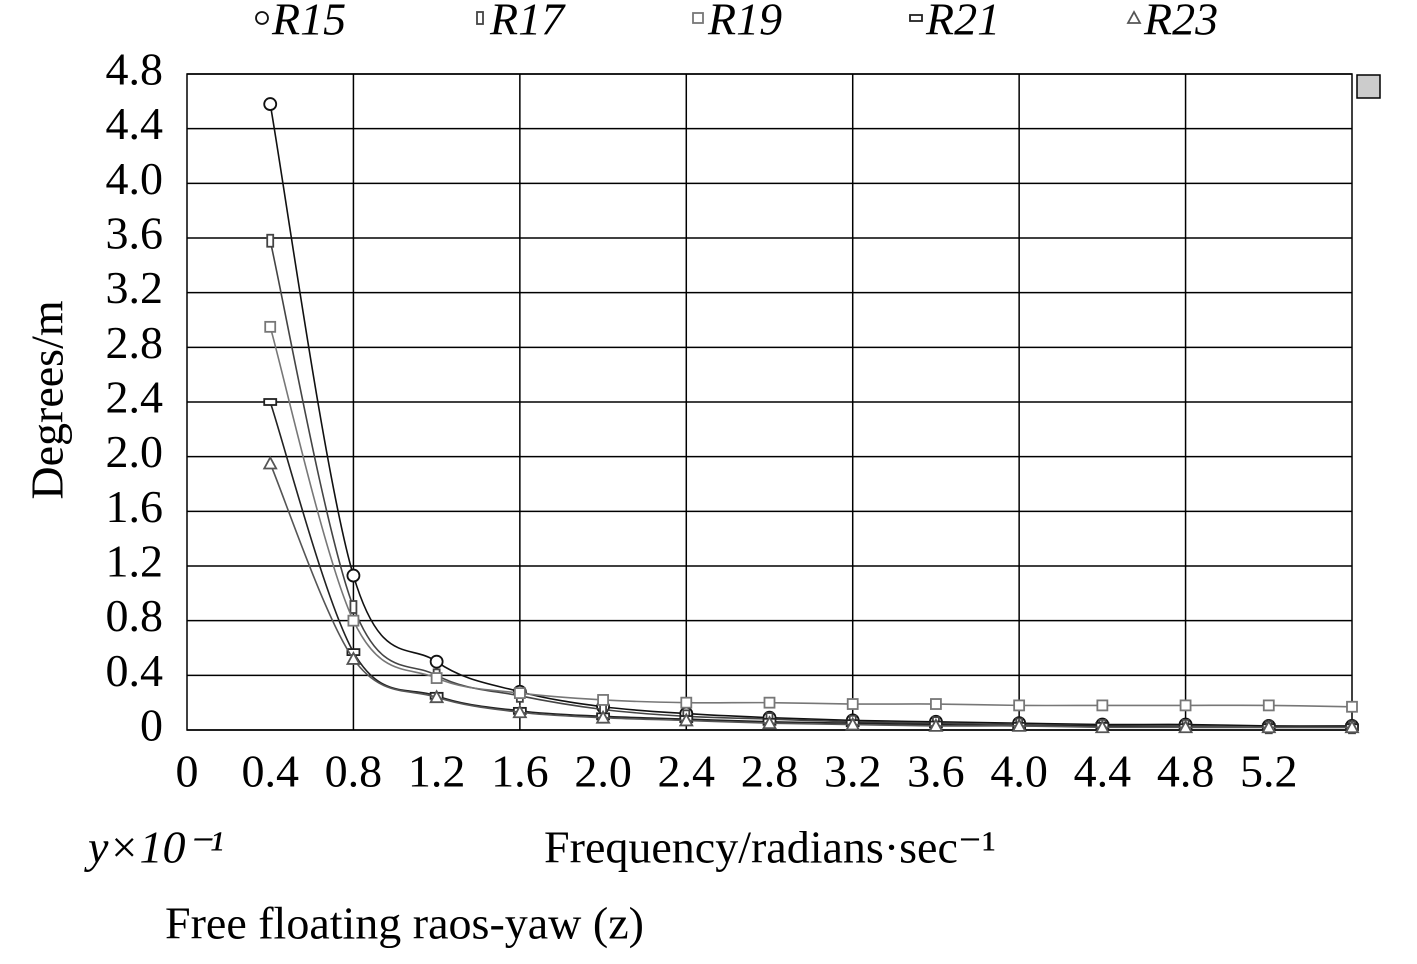  What do you see at coordinates (1186, 771) in the screenshot?
I see `x-tick-label: 4.8` at bounding box center [1186, 771].